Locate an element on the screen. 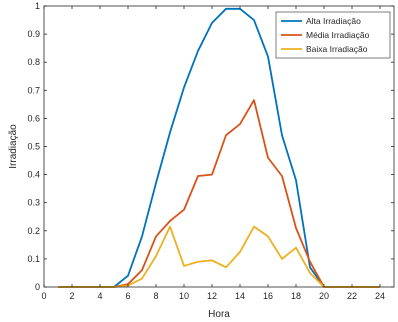 The width and height of the screenshot is (398, 322). y-tick-label: 0.8 is located at coordinates (33, 62).